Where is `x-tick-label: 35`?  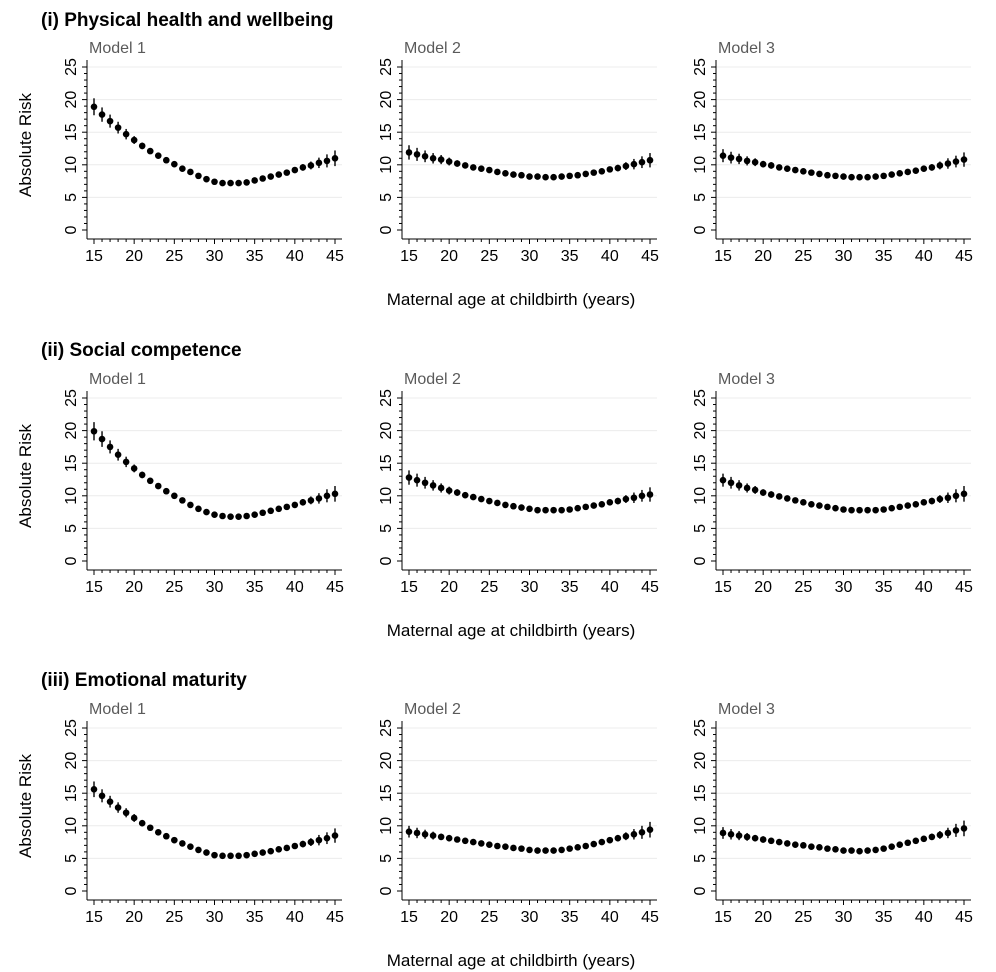
x-tick-label: 35 is located at coordinates (570, 256).